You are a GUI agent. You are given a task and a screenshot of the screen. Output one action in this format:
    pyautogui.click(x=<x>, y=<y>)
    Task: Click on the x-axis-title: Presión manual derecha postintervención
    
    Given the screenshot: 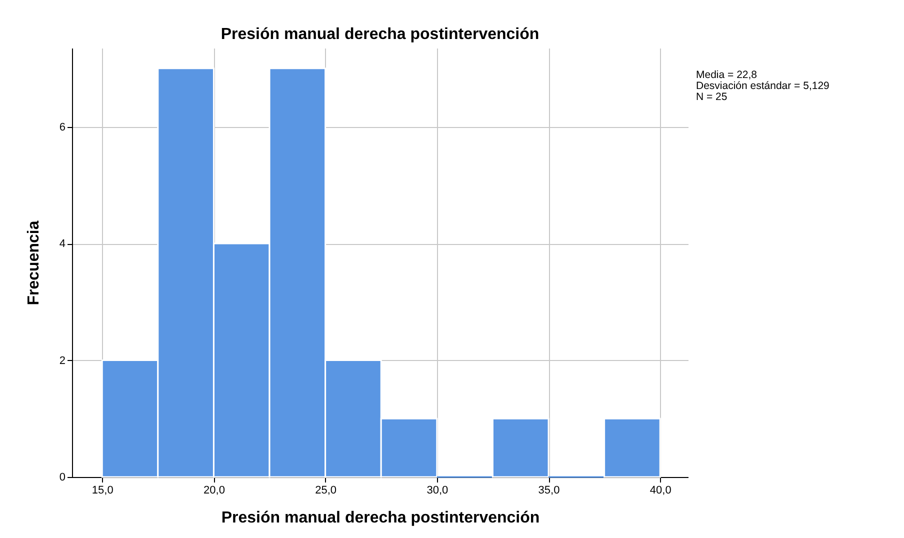 What is the action you would take?
    pyautogui.click(x=380, y=518)
    